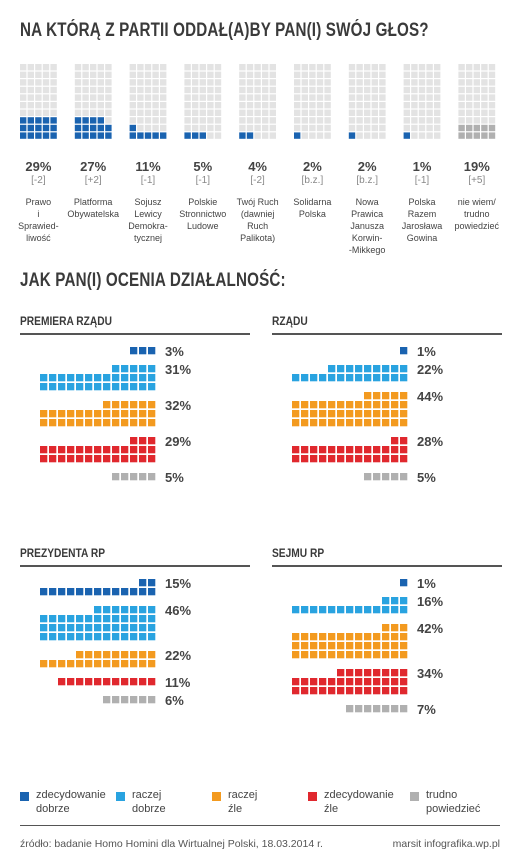 The width and height of the screenshot is (520, 863). Describe the element at coordinates (257, 214) in the screenshot. I see `party-name-line: (dawniej` at that location.